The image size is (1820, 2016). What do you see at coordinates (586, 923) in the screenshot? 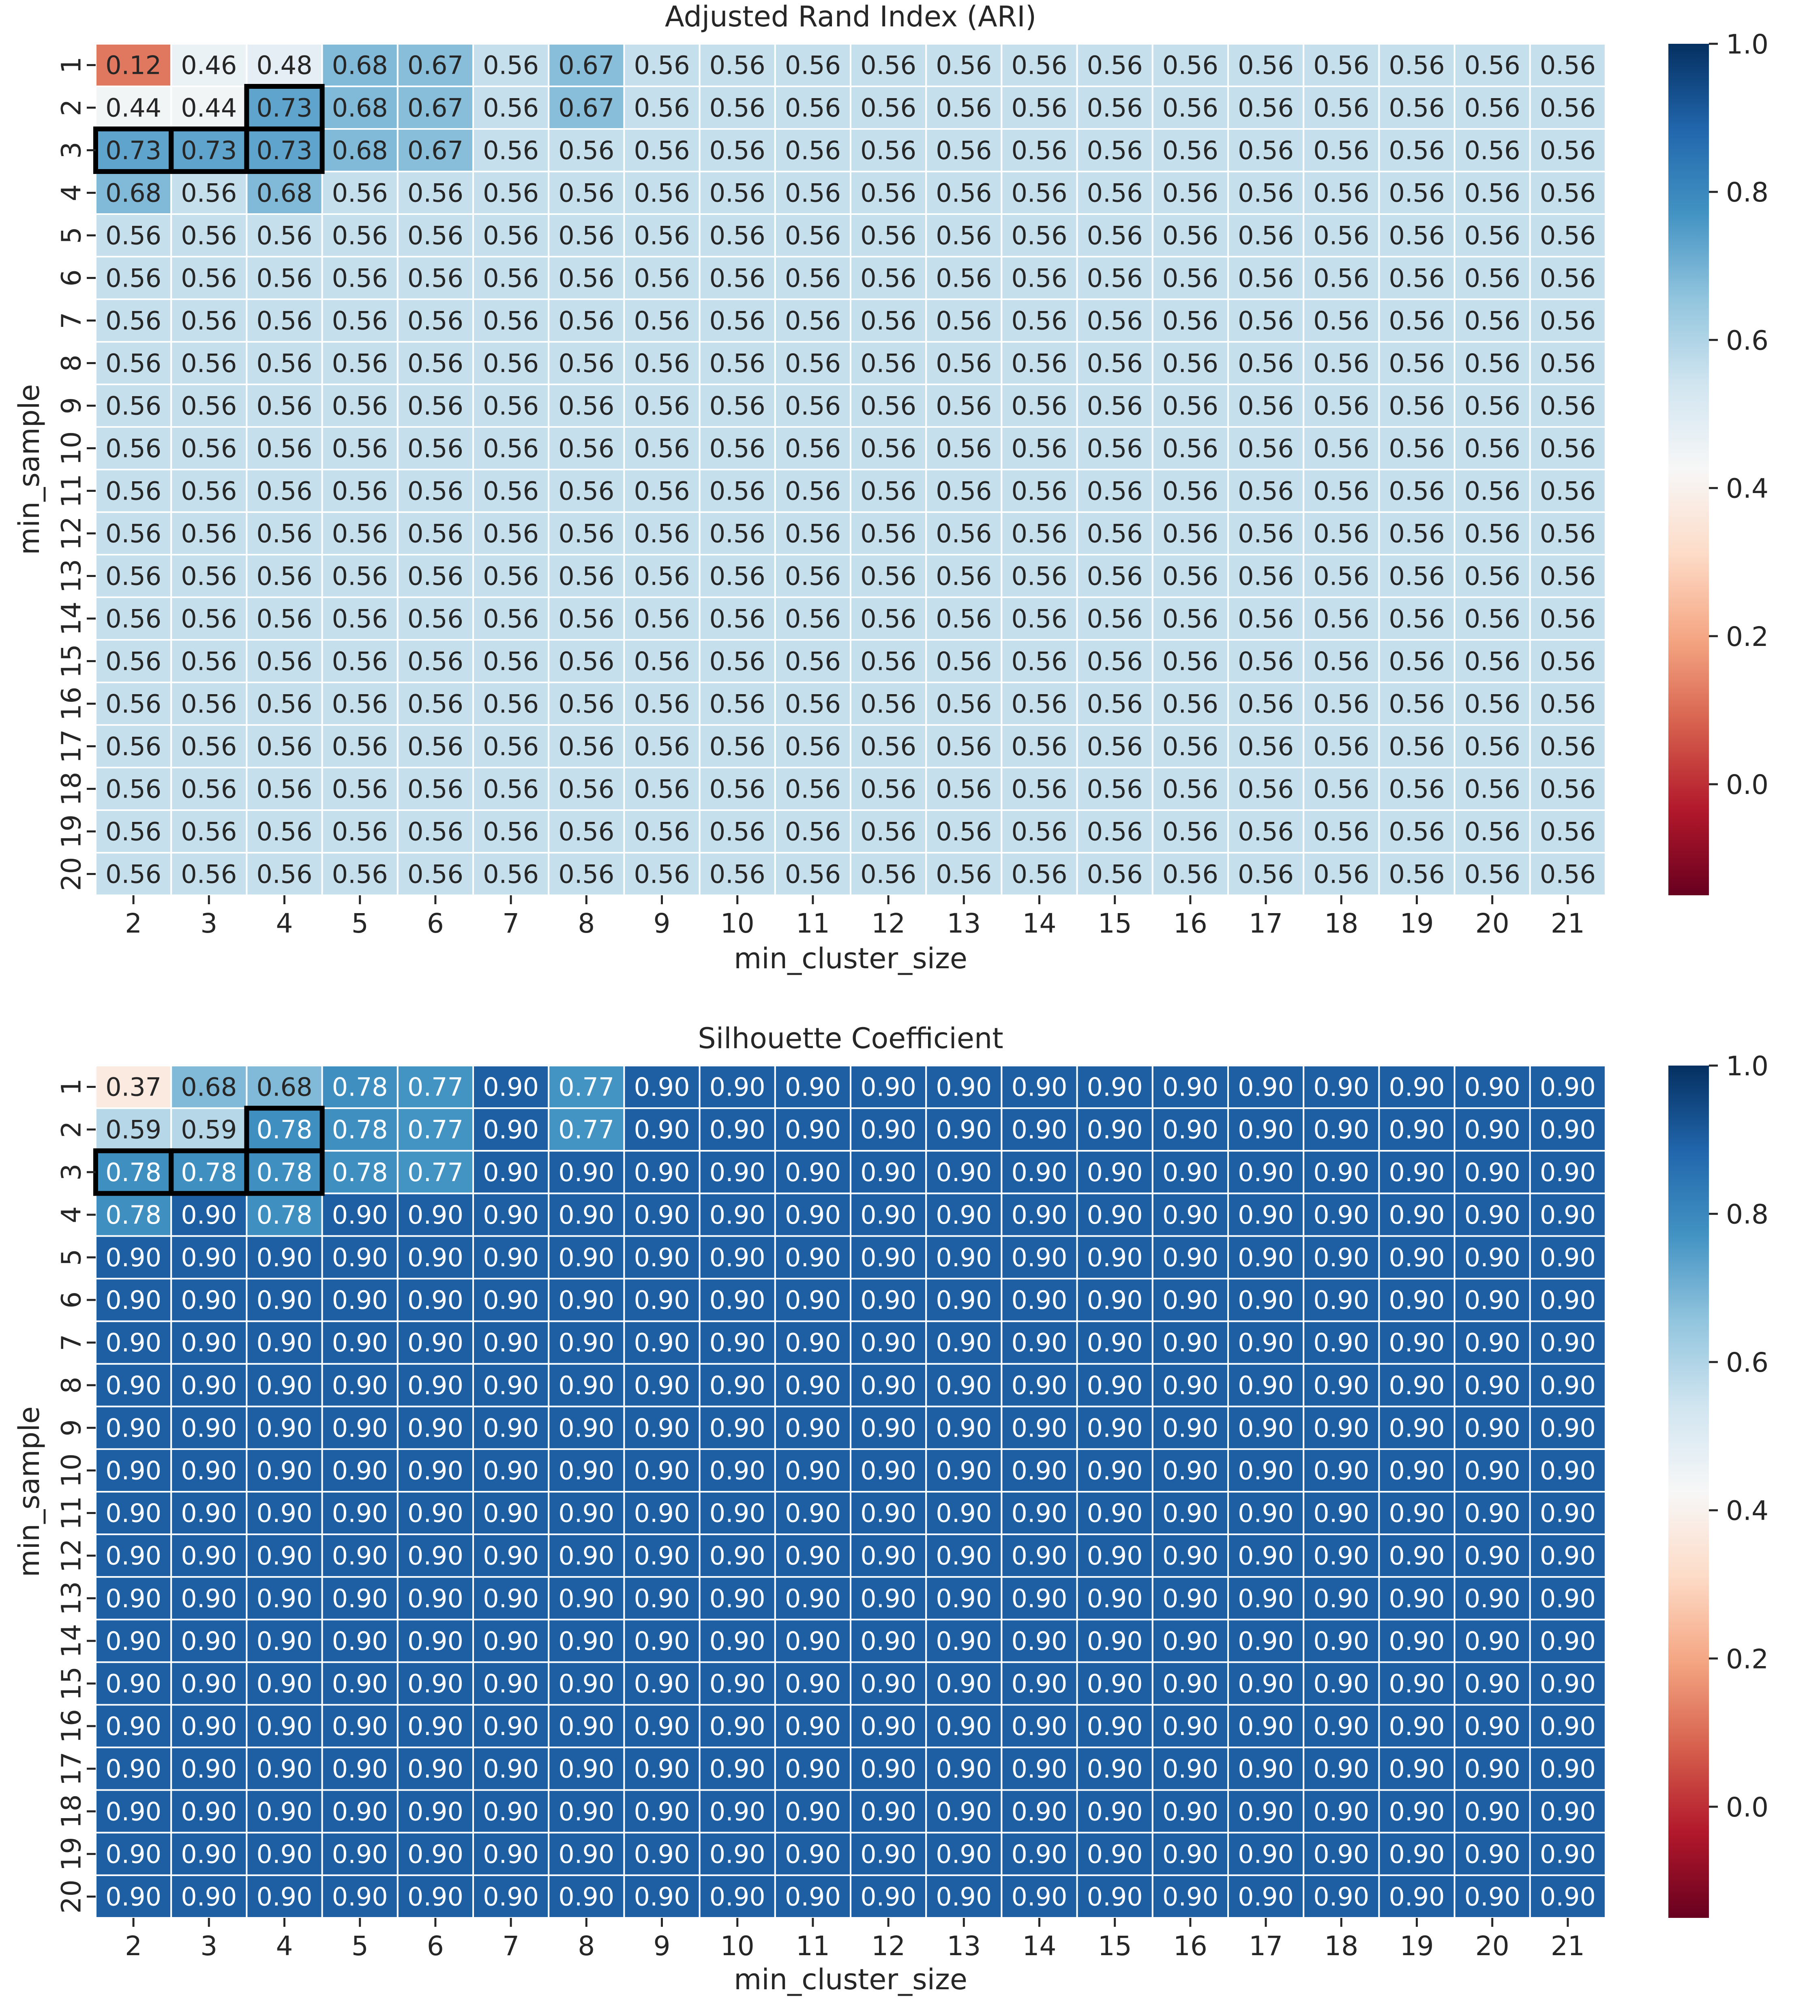
I see `x-tick-label: 8` at bounding box center [586, 923].